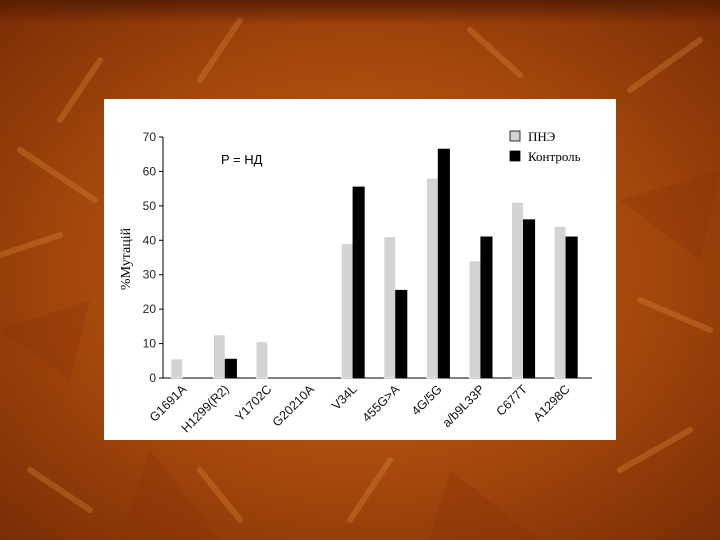 This screenshot has width=720, height=540. I want to click on bar-control-a1298c, so click(571, 307).